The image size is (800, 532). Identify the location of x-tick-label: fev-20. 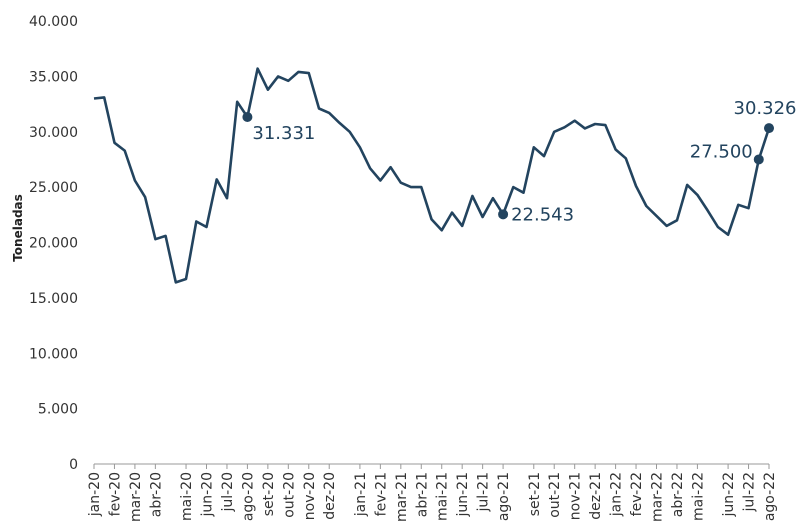
(115, 494).